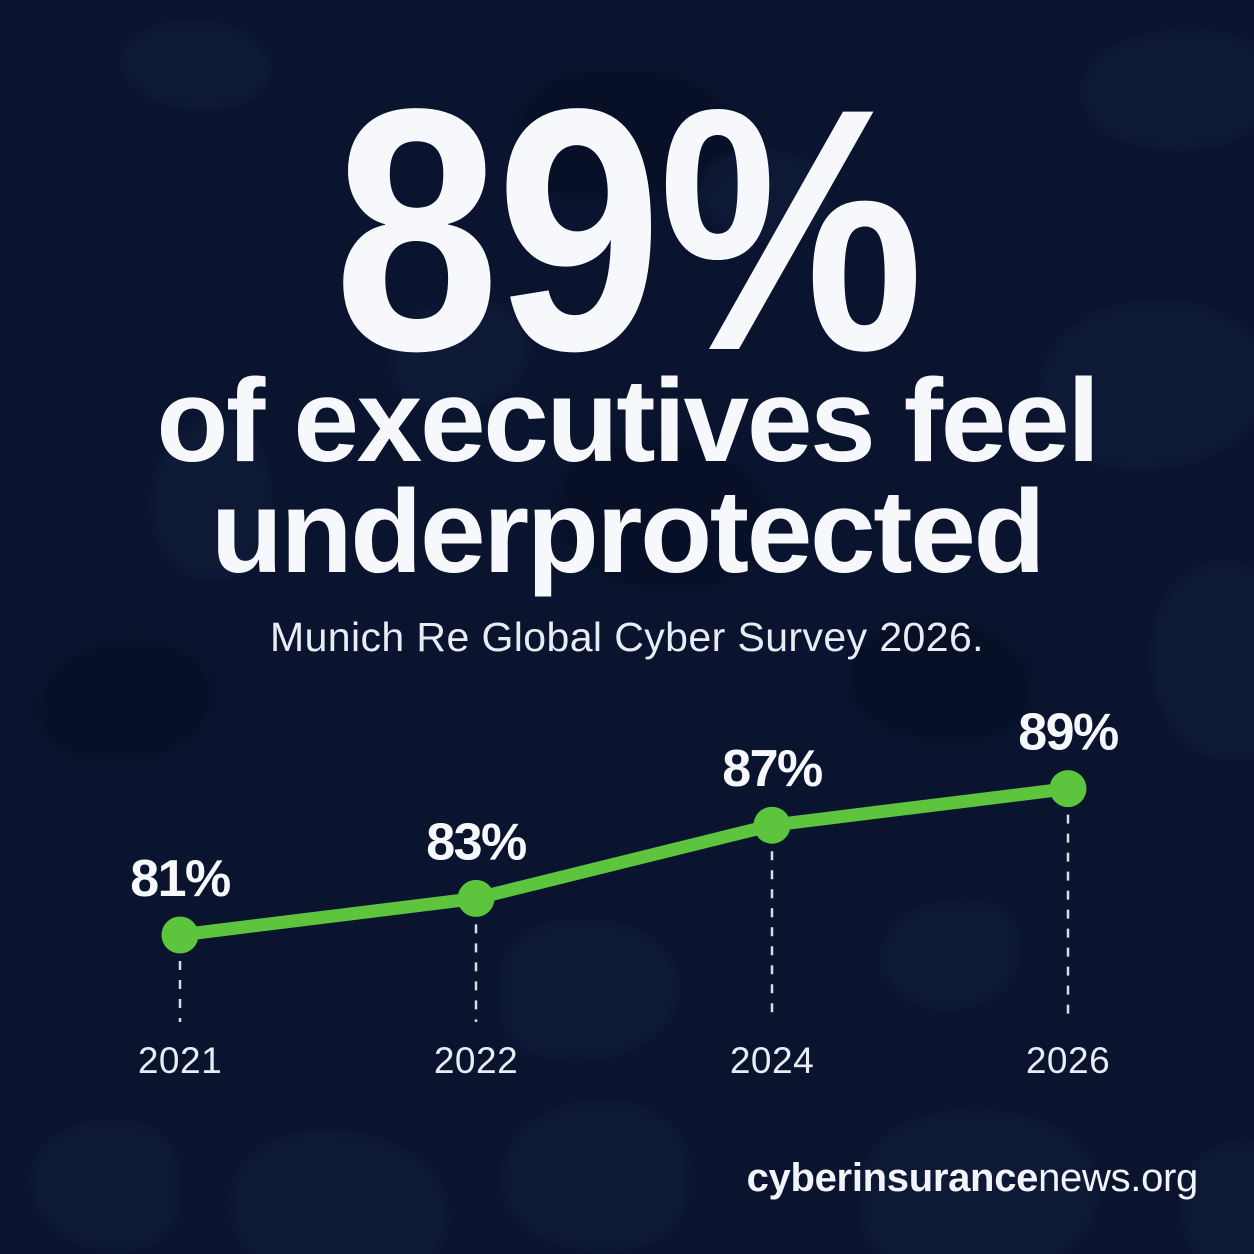 This screenshot has height=1254, width=1254. What do you see at coordinates (1068, 1060) in the screenshot?
I see `chart-year-label: 2026` at bounding box center [1068, 1060].